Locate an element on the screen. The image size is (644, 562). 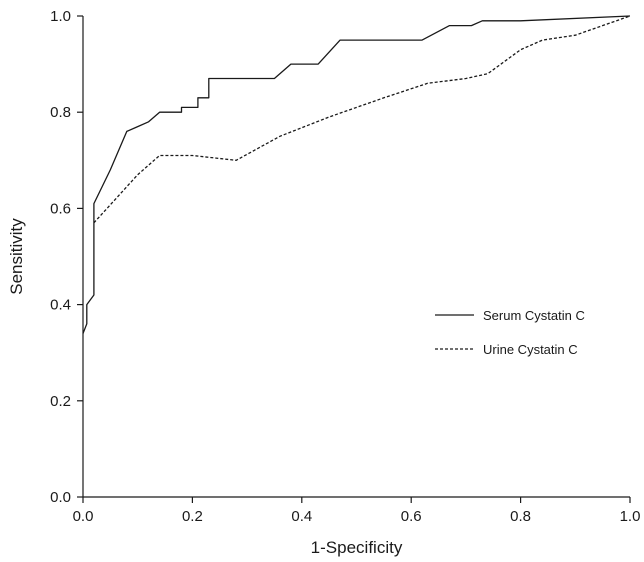
legend-label: Urine Cystatin C is located at coordinates (530, 349).